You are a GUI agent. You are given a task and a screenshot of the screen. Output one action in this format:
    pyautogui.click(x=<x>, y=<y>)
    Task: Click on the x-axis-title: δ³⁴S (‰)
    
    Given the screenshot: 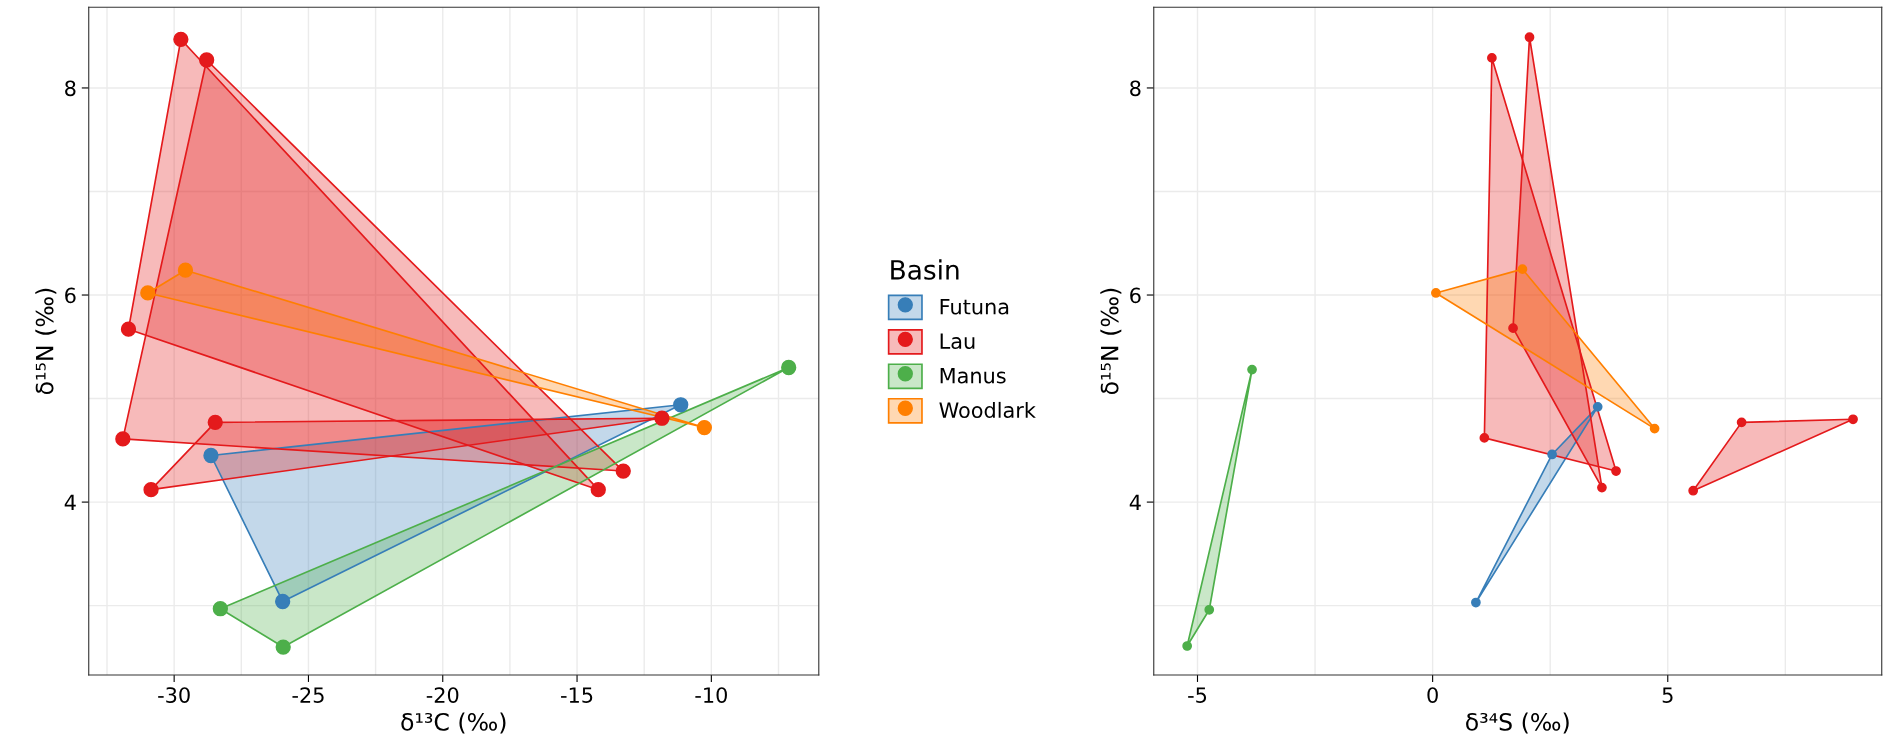 What is the action you would take?
    pyautogui.click(x=1517, y=723)
    